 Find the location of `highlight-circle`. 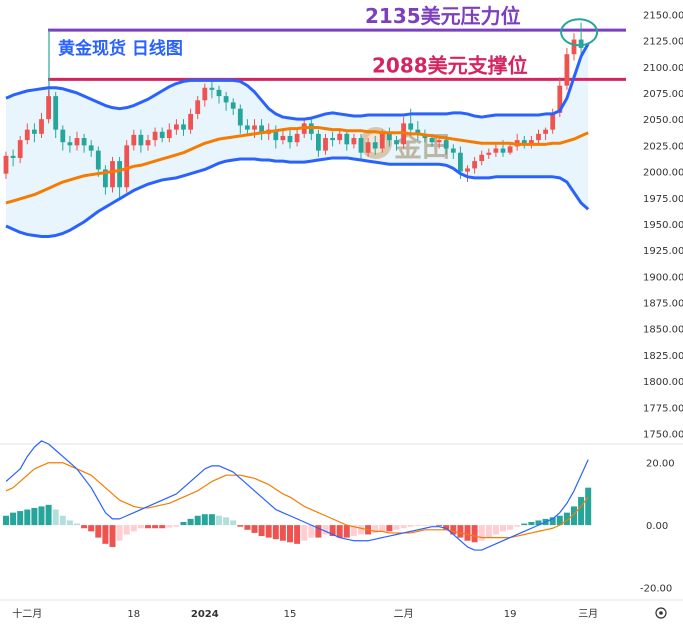

highlight-circle is located at coordinates (579, 32).